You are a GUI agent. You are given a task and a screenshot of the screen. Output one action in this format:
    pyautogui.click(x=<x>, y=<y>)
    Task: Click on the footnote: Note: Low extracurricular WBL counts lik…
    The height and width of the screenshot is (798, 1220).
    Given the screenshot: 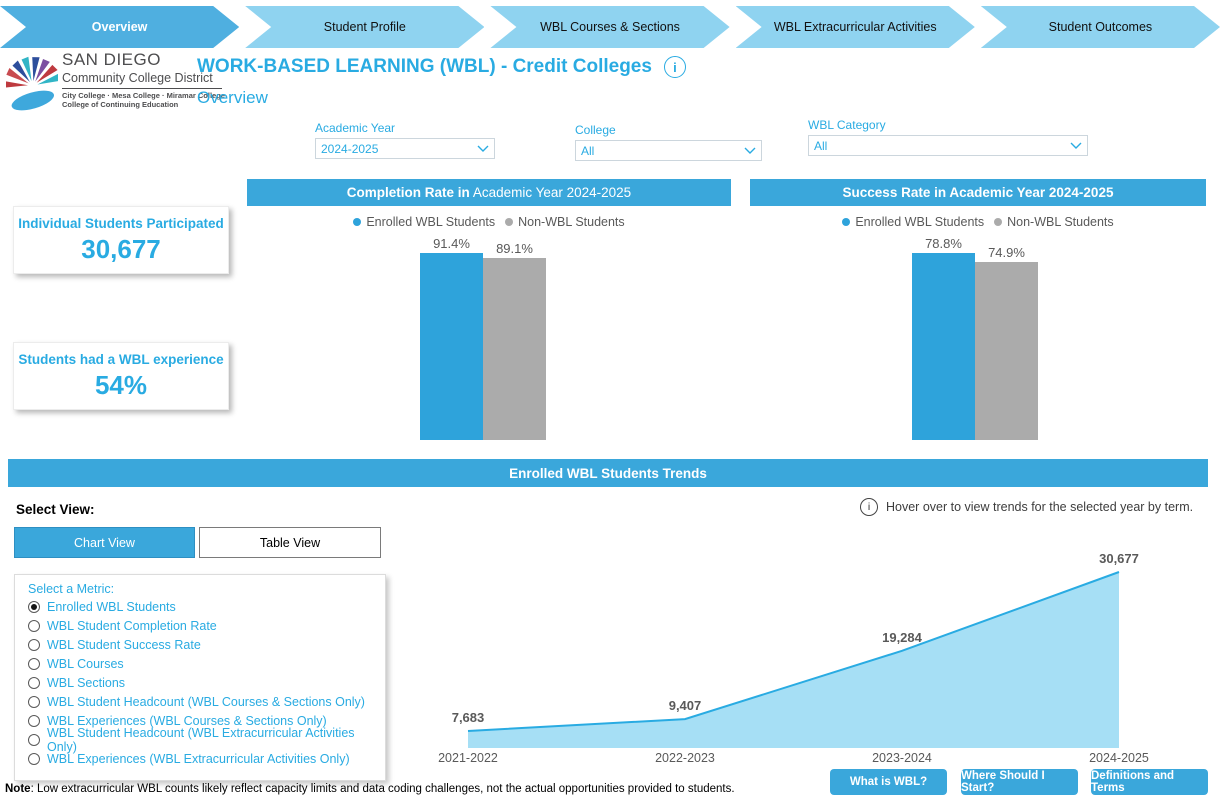 What is the action you would take?
    pyautogui.click(x=370, y=789)
    